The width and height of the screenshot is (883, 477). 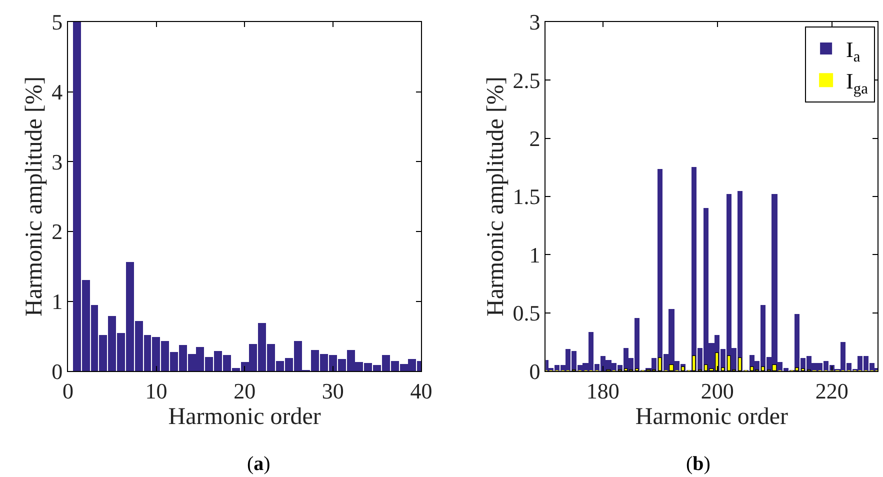 What do you see at coordinates (698, 464) in the screenshot?
I see `text: (b)` at bounding box center [698, 464].